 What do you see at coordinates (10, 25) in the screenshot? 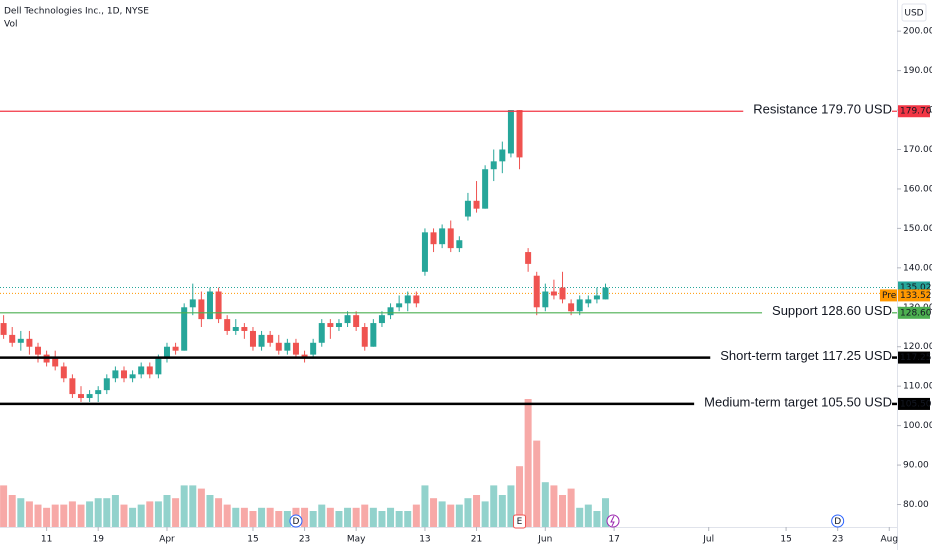
I see `volume-label: Vol` at bounding box center [10, 25].